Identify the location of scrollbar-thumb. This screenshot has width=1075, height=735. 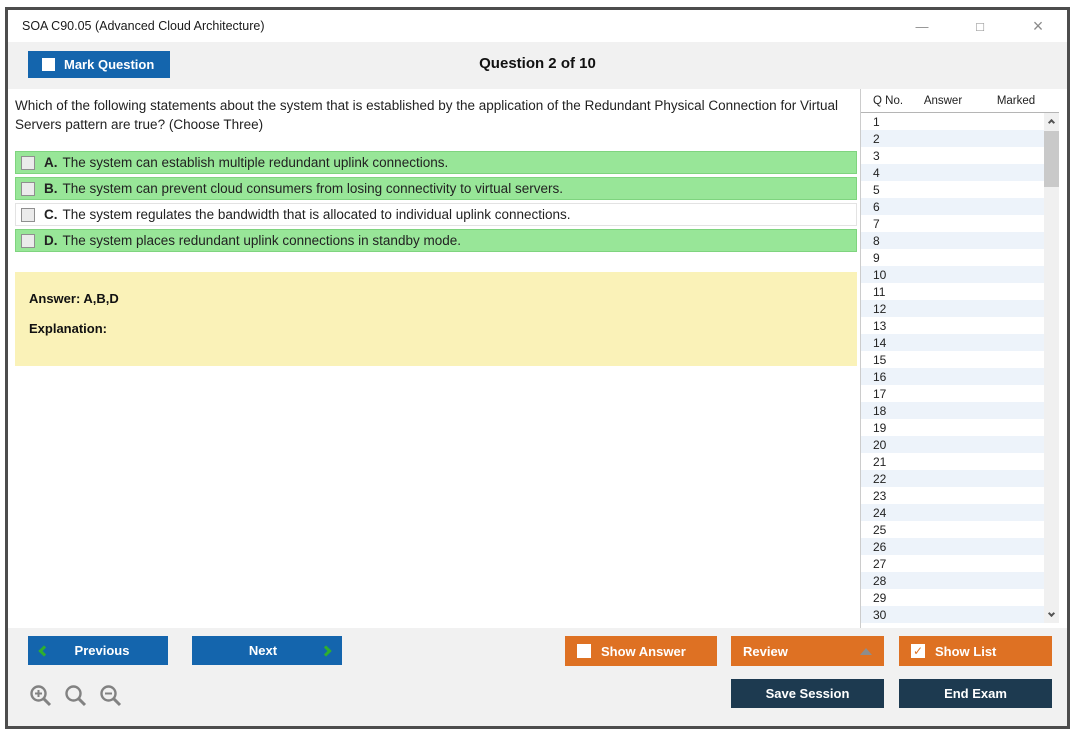
(1051, 159).